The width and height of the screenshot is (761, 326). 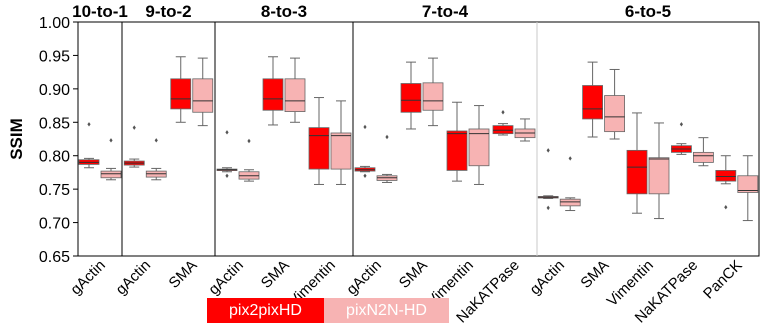 I want to click on box-8-to-3-sma-pixn2n-hd-box, so click(x=295, y=95).